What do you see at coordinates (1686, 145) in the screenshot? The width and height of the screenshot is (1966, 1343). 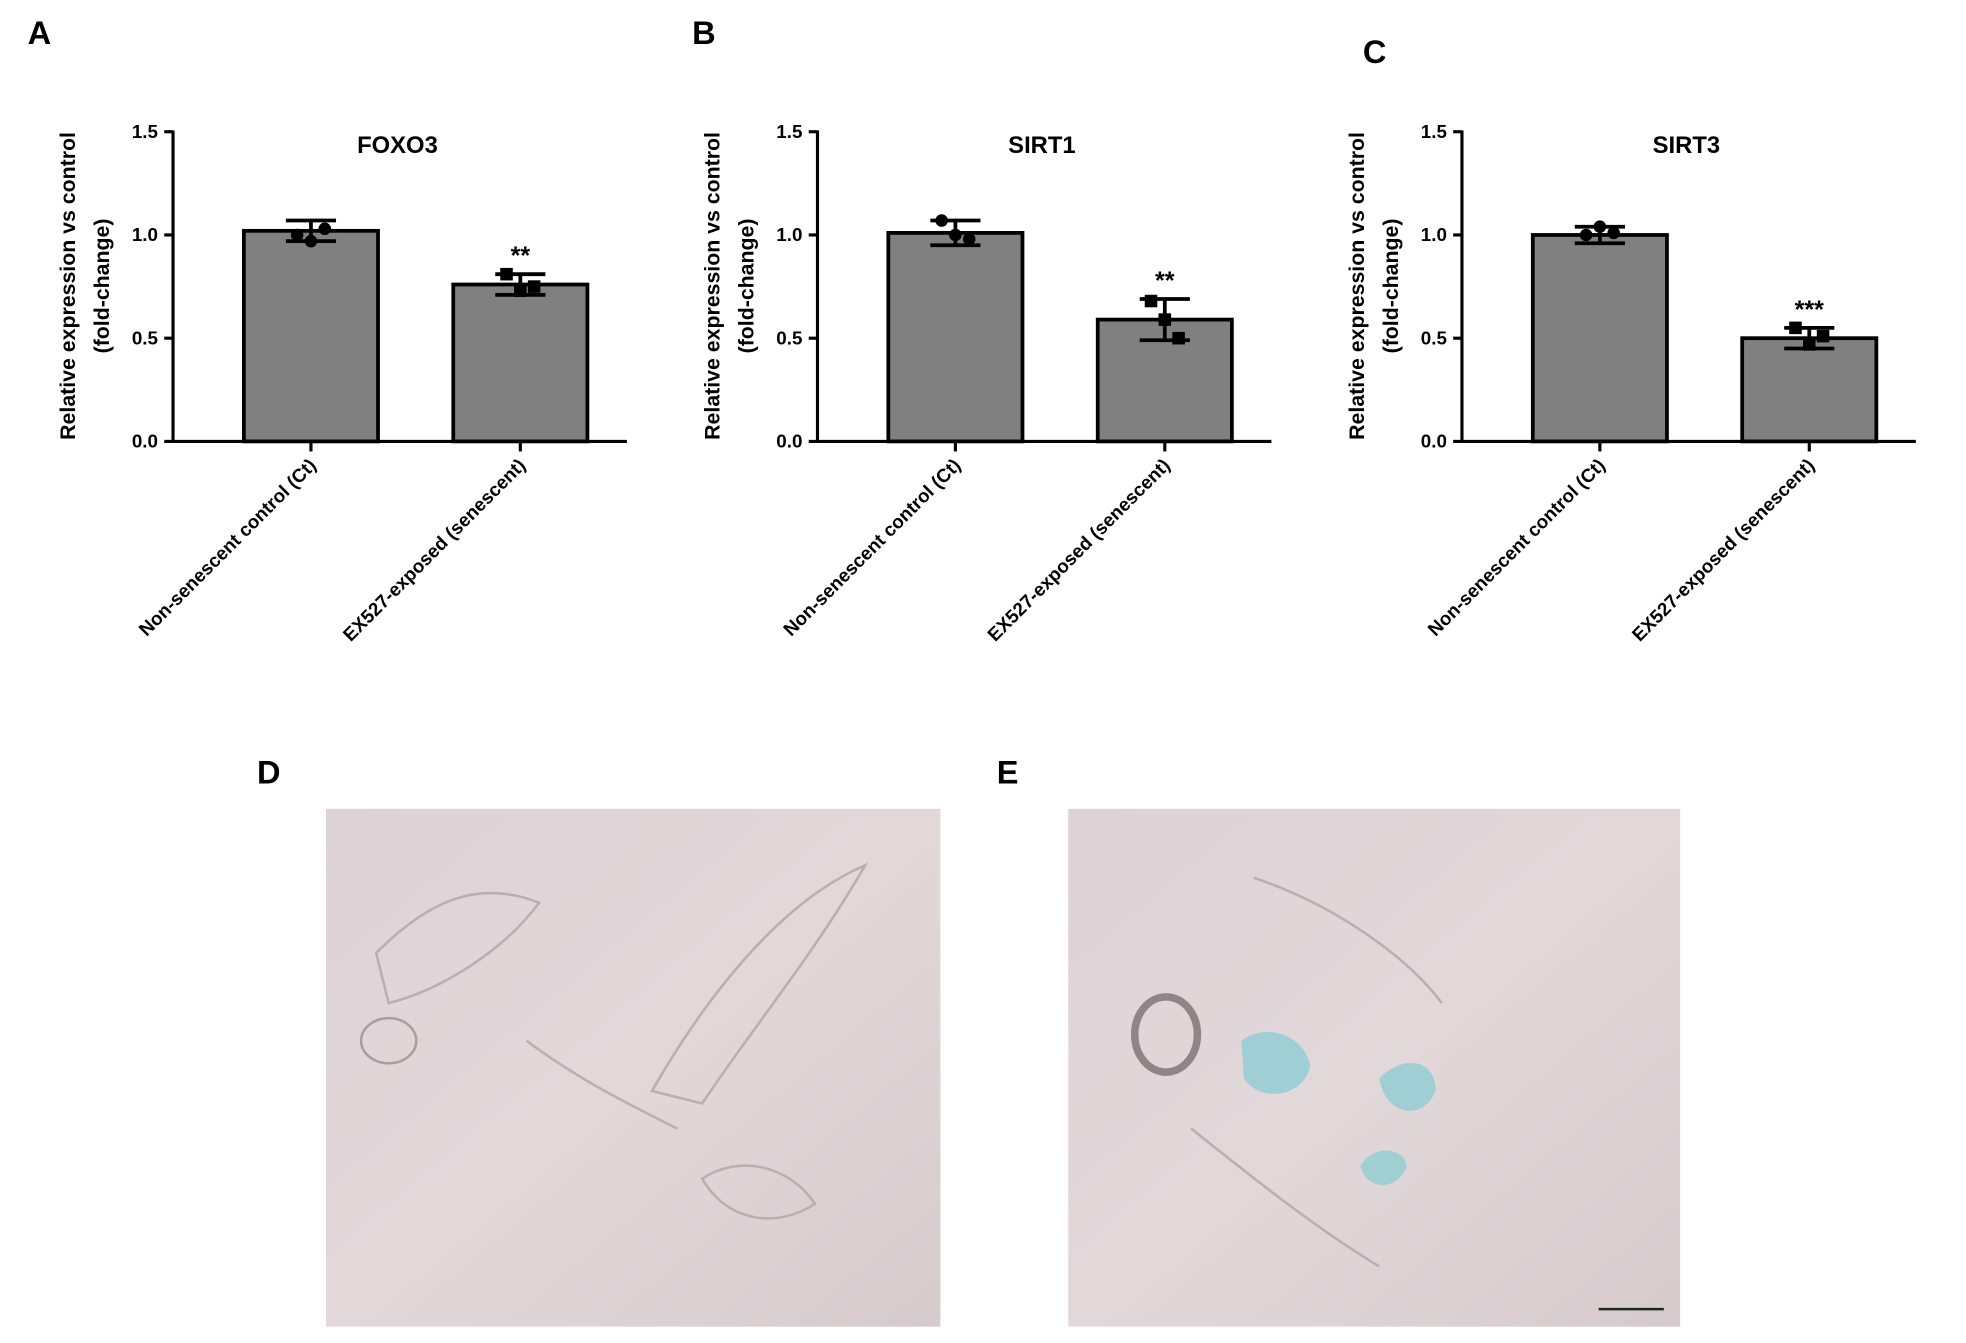 I see `chart-title: SIRT3` at bounding box center [1686, 145].